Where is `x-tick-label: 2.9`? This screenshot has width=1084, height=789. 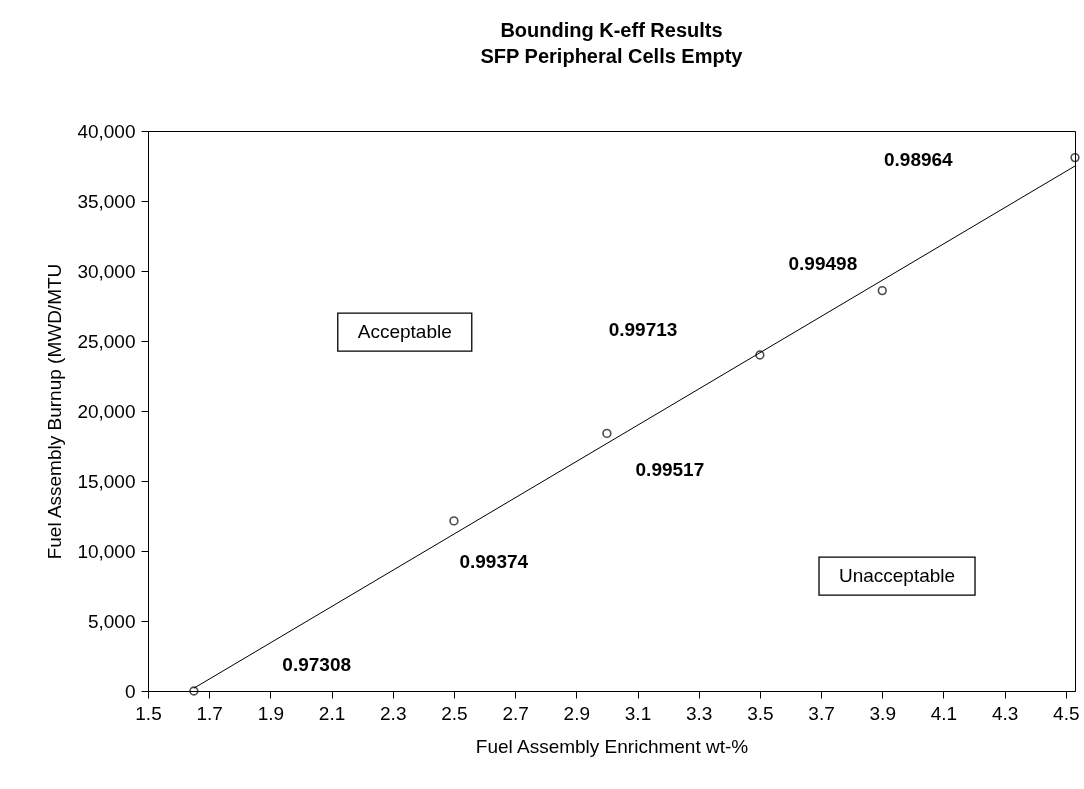 x-tick-label: 2.9 is located at coordinates (577, 713).